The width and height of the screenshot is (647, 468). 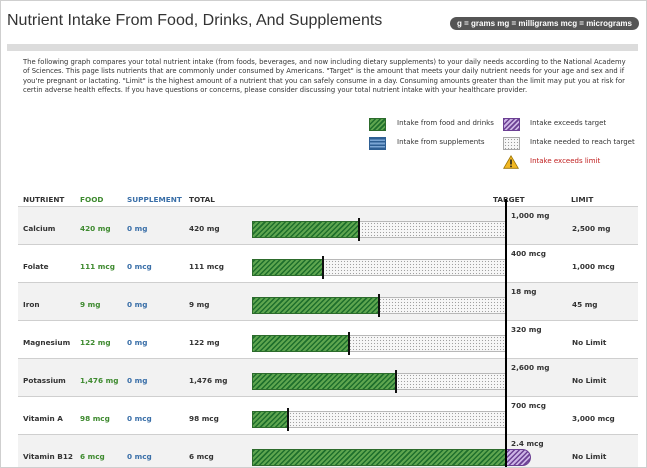 I want to click on nutrient-name: Calcium, so click(x=39, y=228).